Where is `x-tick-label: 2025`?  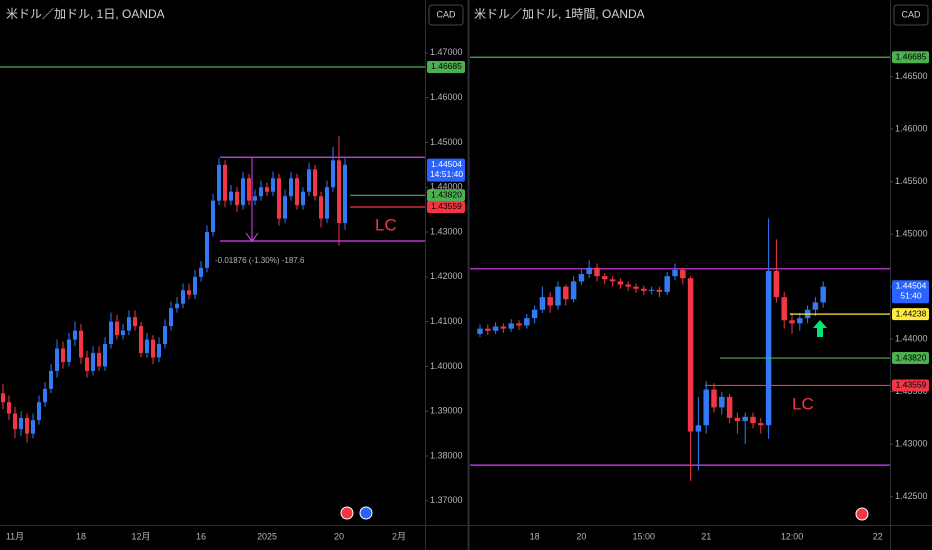
x-tick-label: 2025 is located at coordinates (267, 536).